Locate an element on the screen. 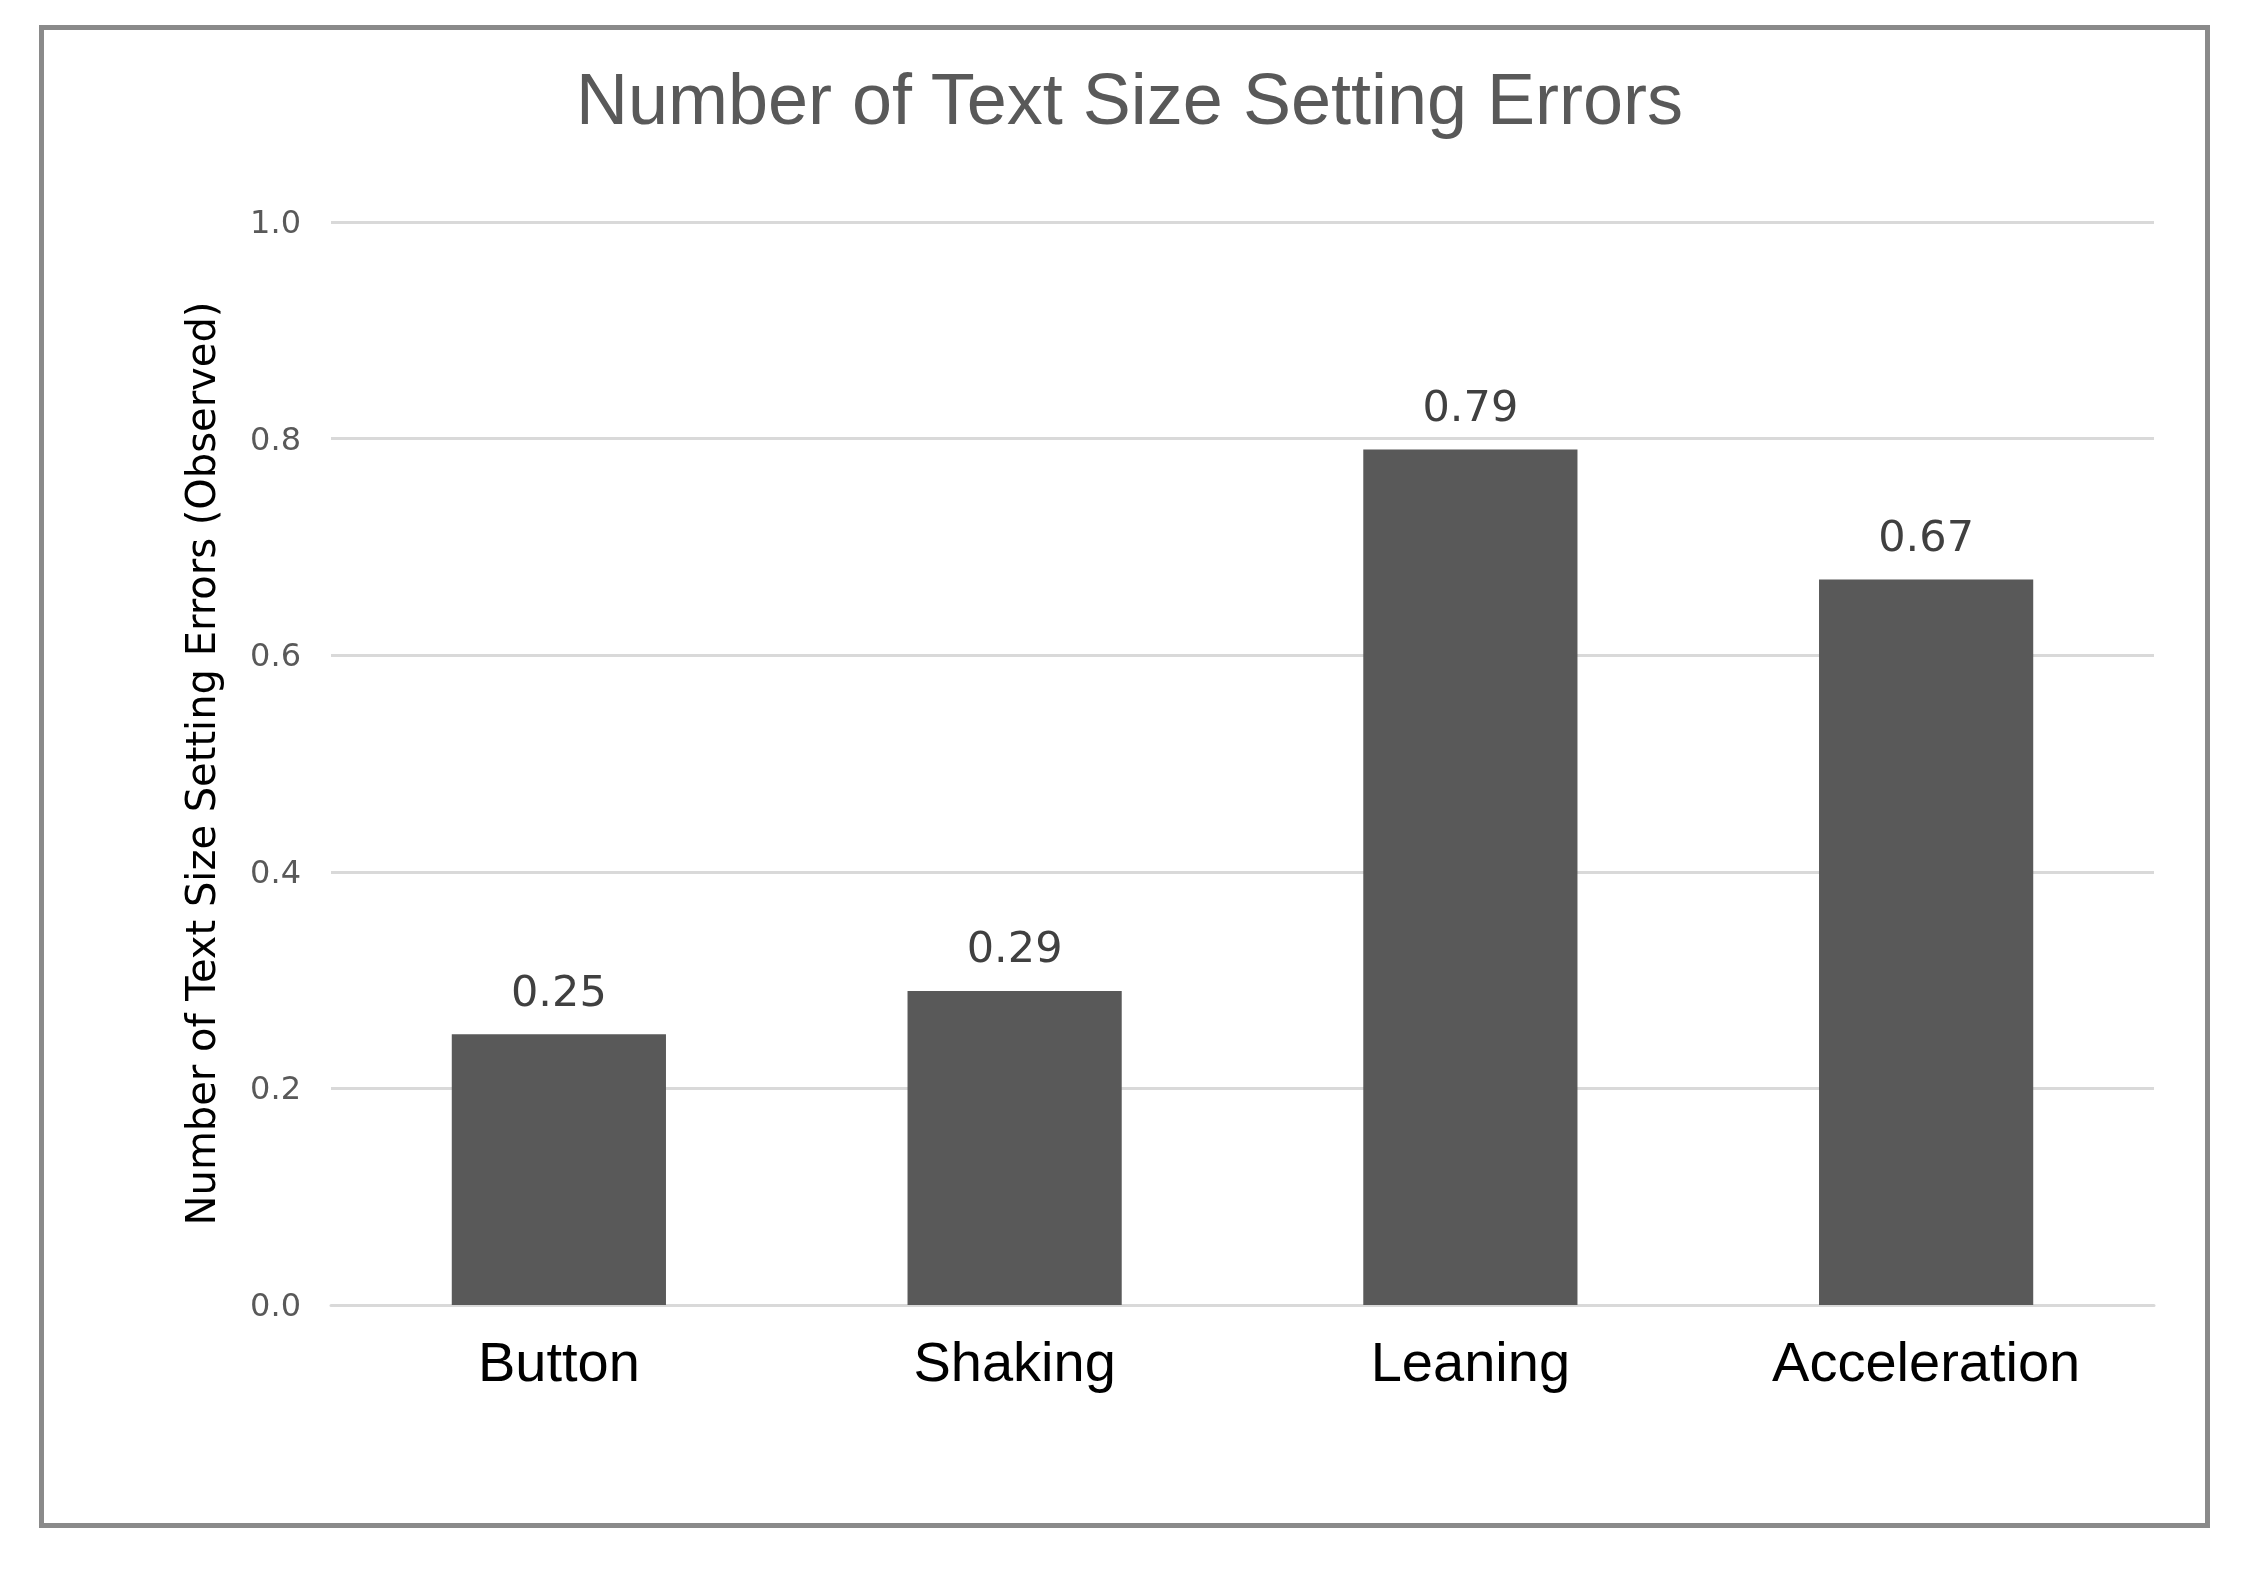 This screenshot has width=2259, height=1577. x-tick-label: Leaning is located at coordinates (1470, 1361).